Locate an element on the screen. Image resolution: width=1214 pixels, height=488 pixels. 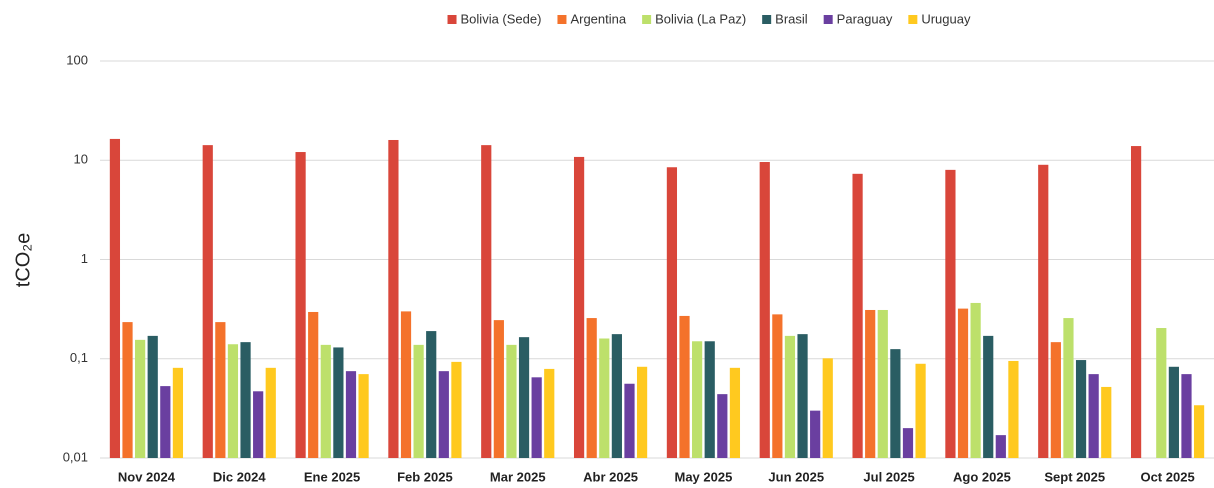
legend-label: Argentina is located at coordinates (598, 18).